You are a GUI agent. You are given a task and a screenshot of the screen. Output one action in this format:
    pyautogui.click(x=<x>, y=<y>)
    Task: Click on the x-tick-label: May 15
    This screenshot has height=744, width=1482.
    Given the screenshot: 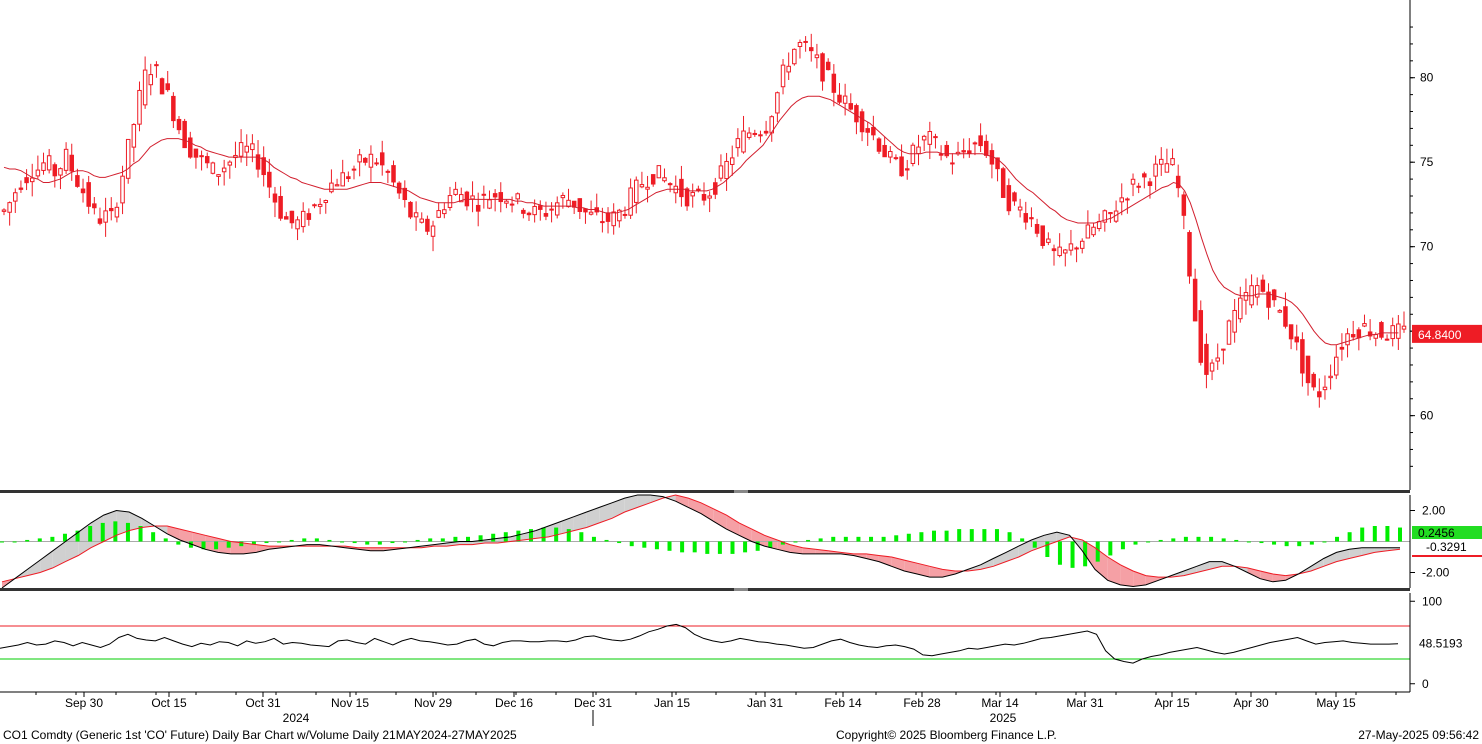 What is the action you would take?
    pyautogui.click(x=1336, y=703)
    